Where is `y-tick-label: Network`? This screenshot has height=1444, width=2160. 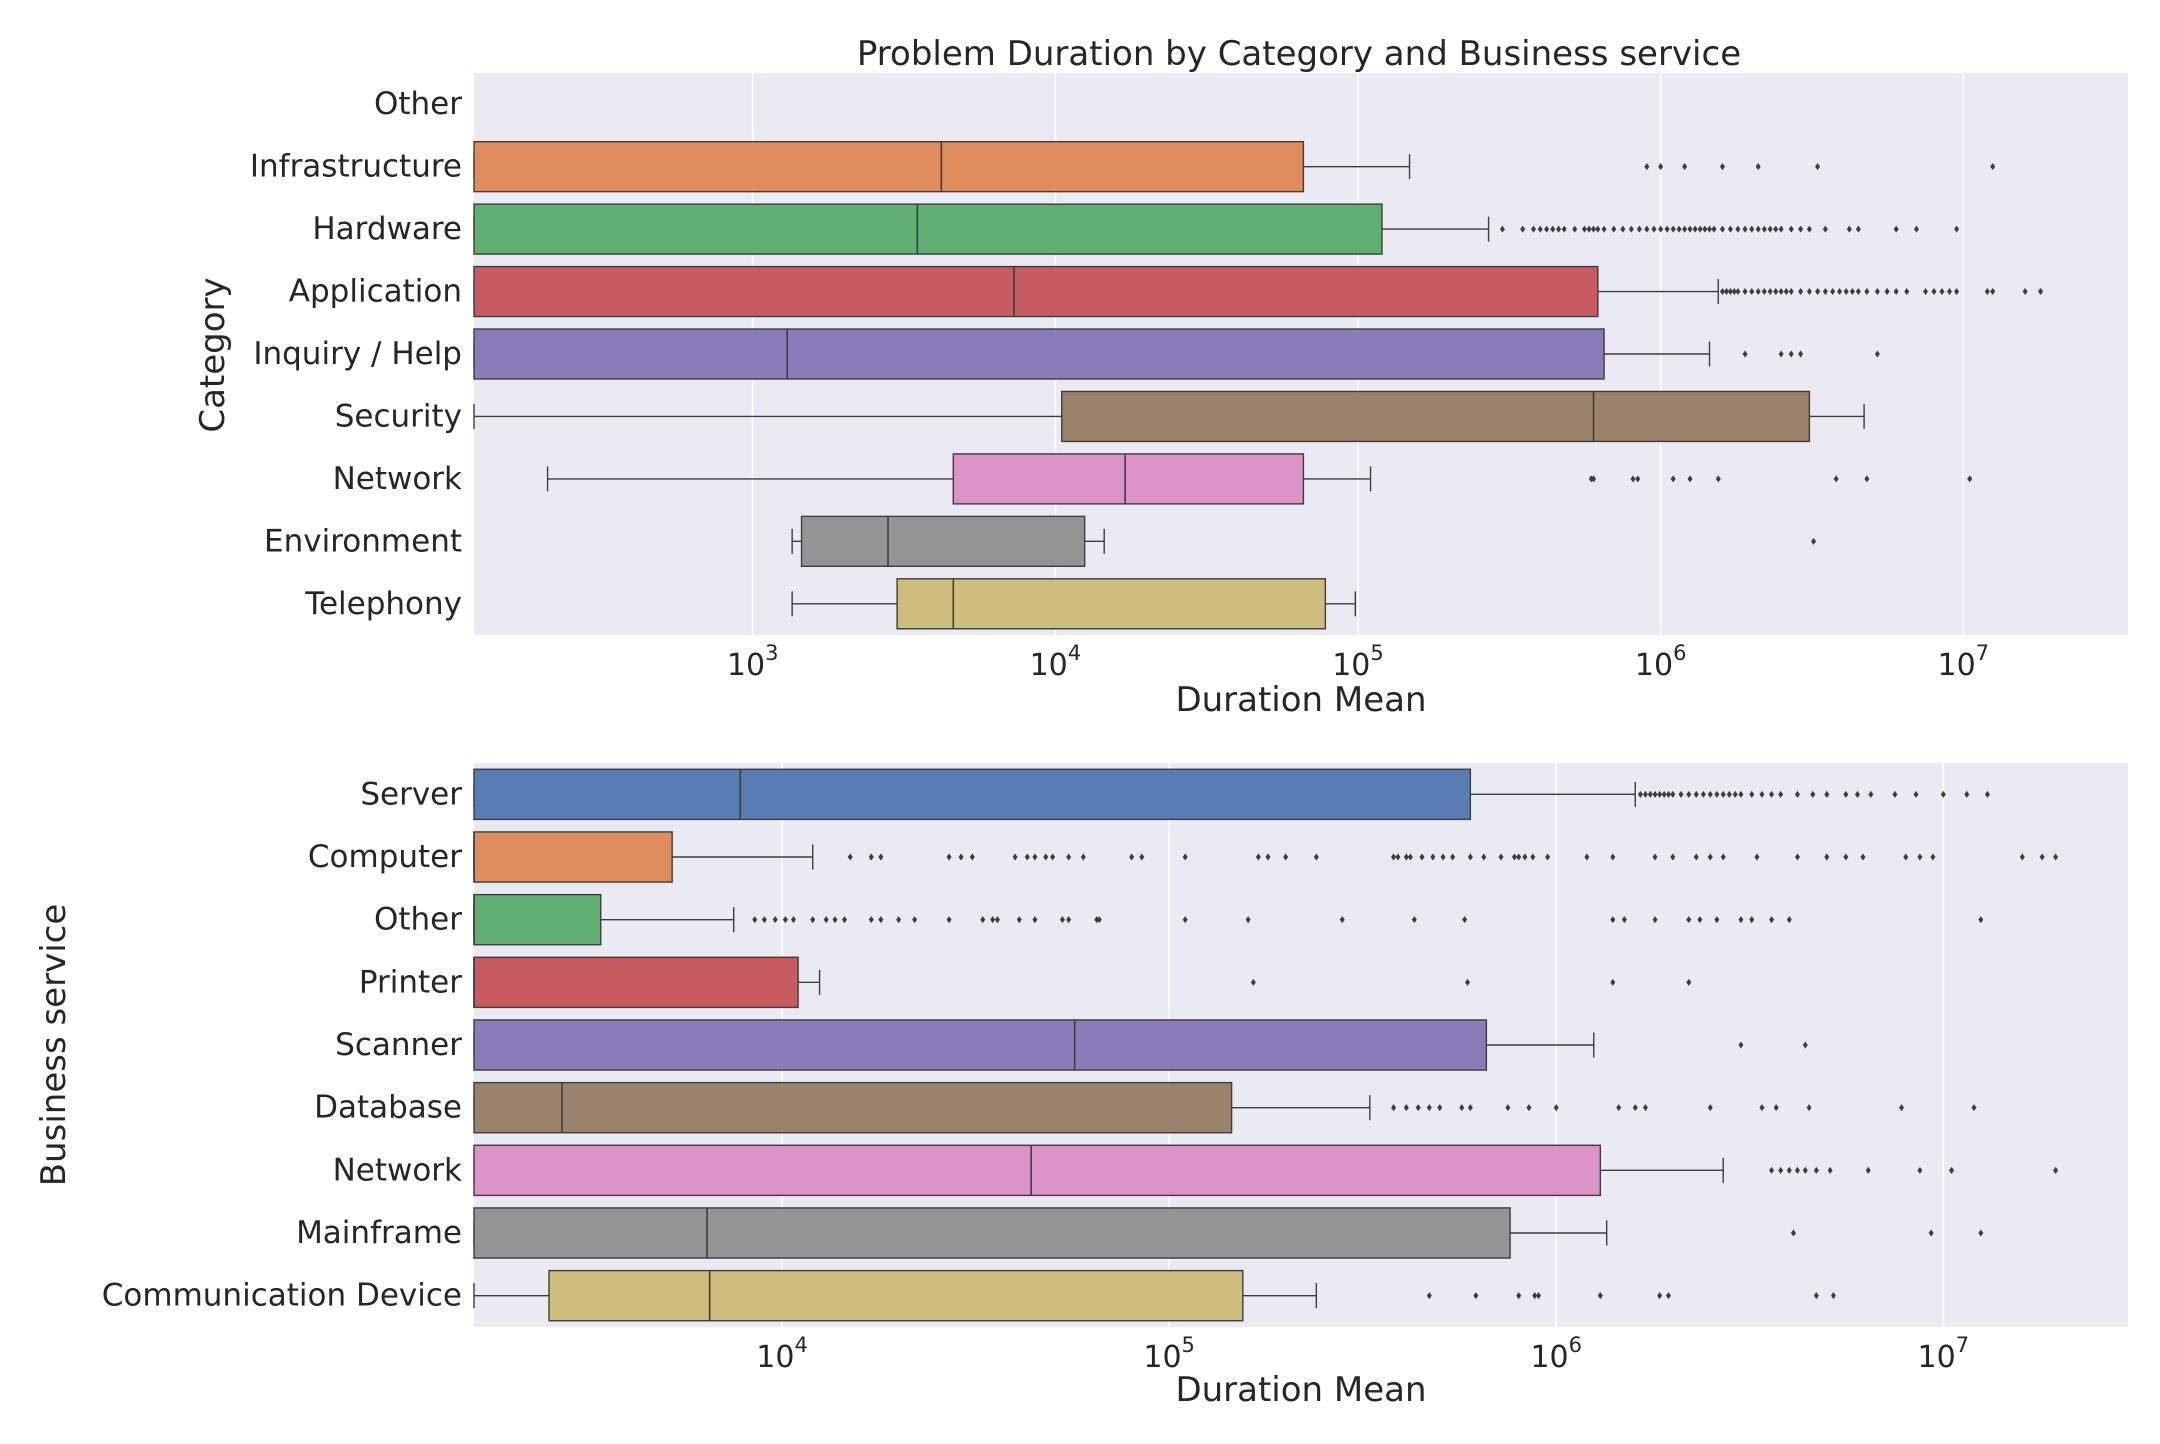 y-tick-label: Network is located at coordinates (397, 1170).